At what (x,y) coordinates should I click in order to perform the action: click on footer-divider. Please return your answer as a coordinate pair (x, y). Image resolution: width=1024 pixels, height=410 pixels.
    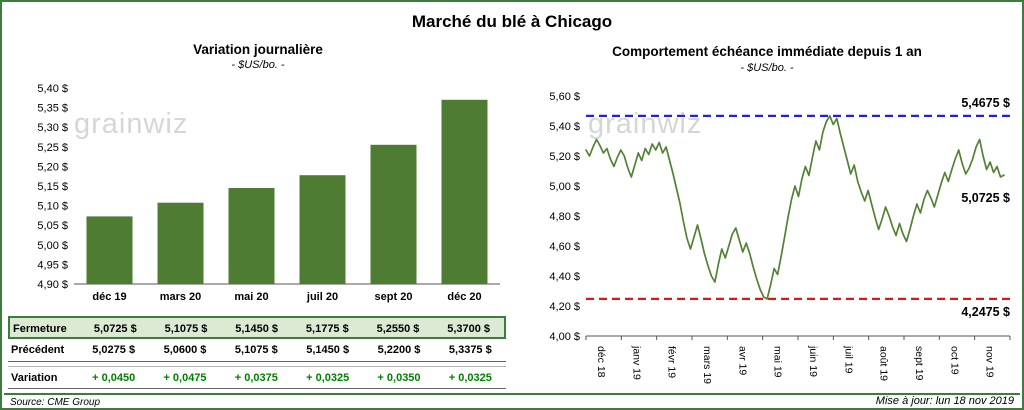
    Looking at the image, I should click on (512, 394).